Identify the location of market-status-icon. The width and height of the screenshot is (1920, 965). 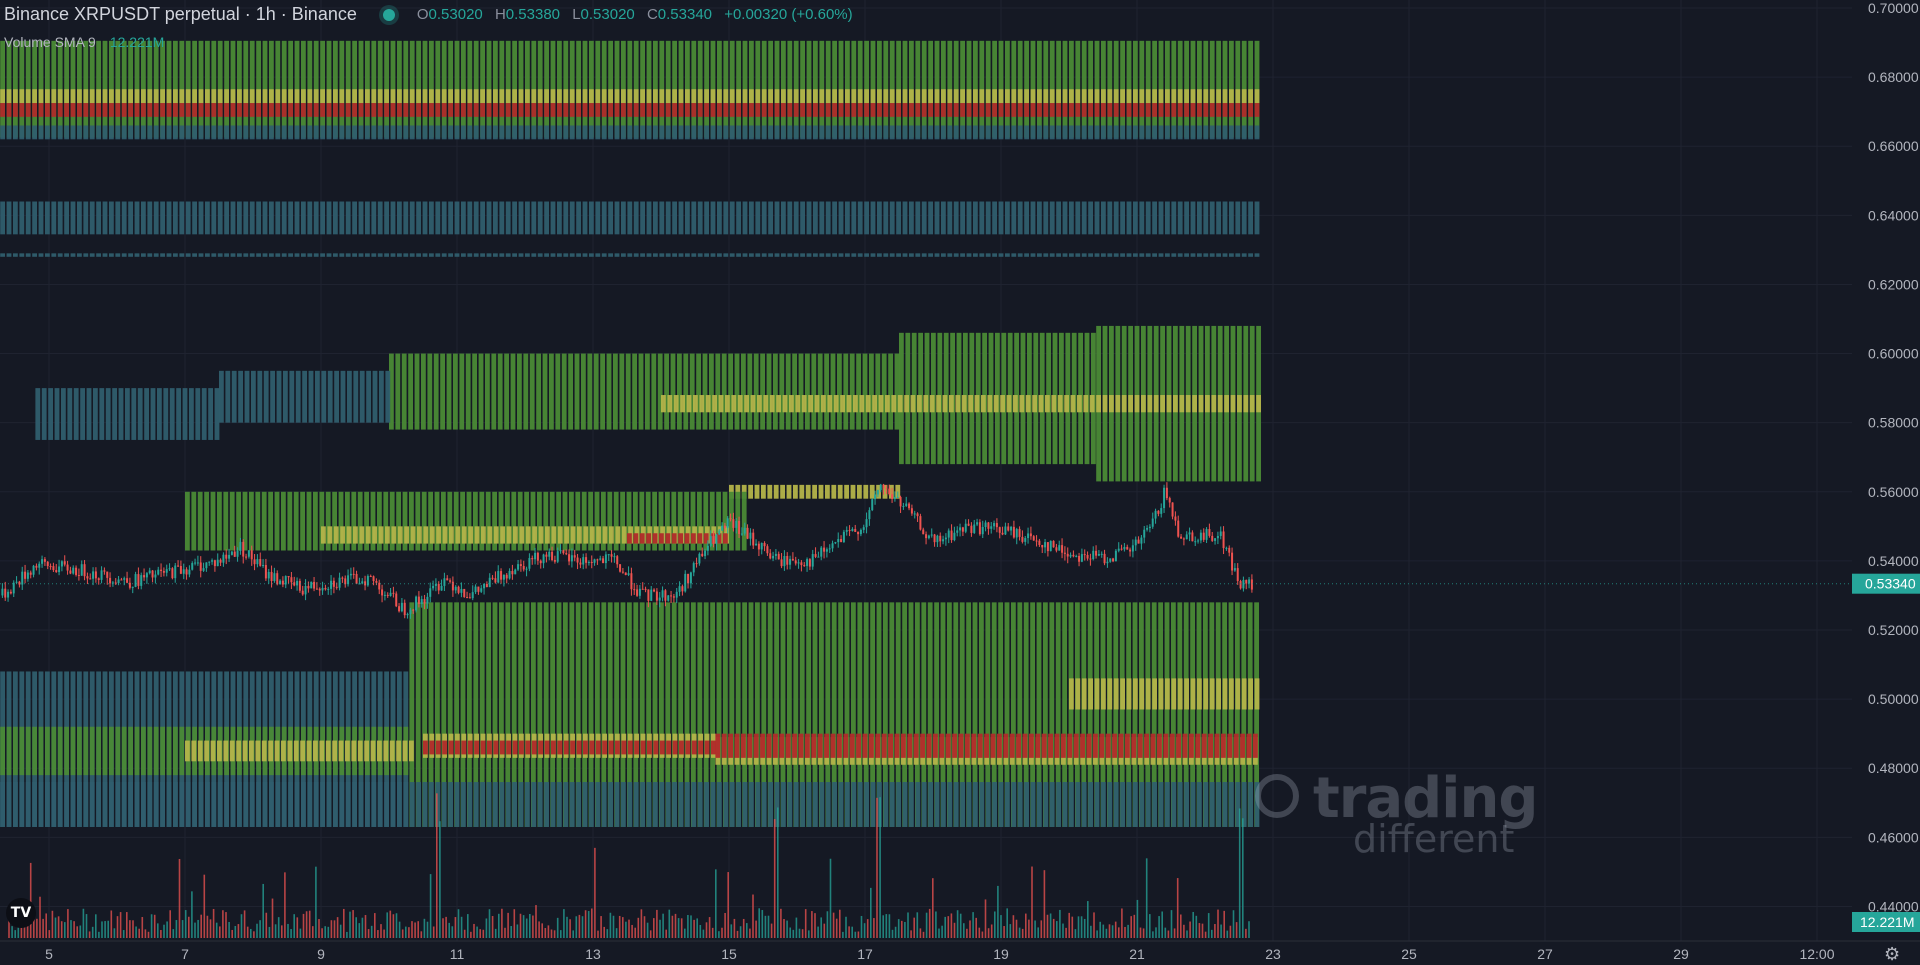
(388, 14).